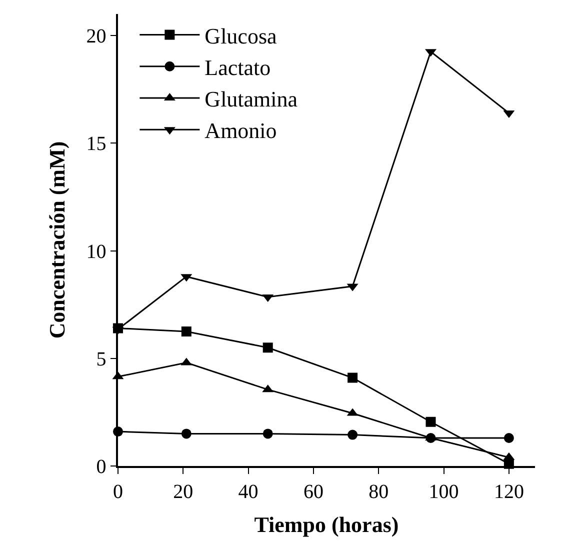  I want to click on legend-label: Glutamina, so click(251, 99).